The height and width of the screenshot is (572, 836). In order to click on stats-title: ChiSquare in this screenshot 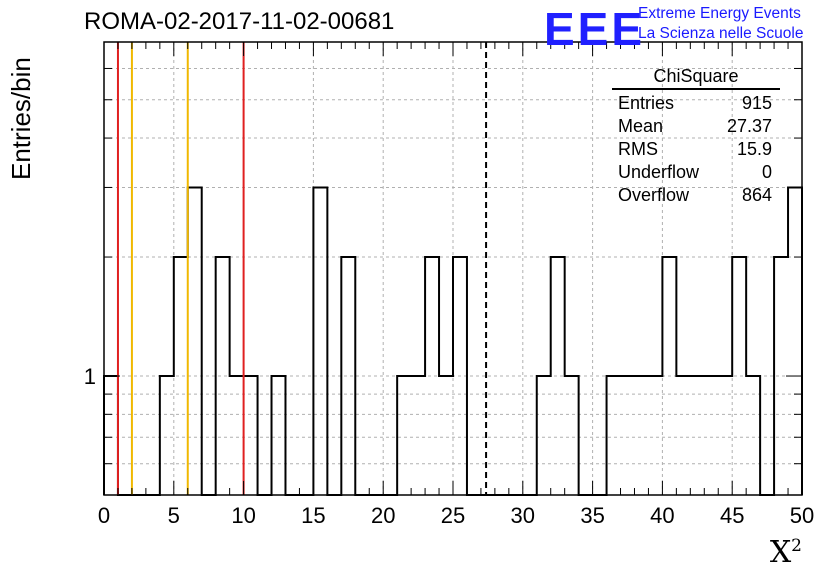, I will do `click(696, 78)`.